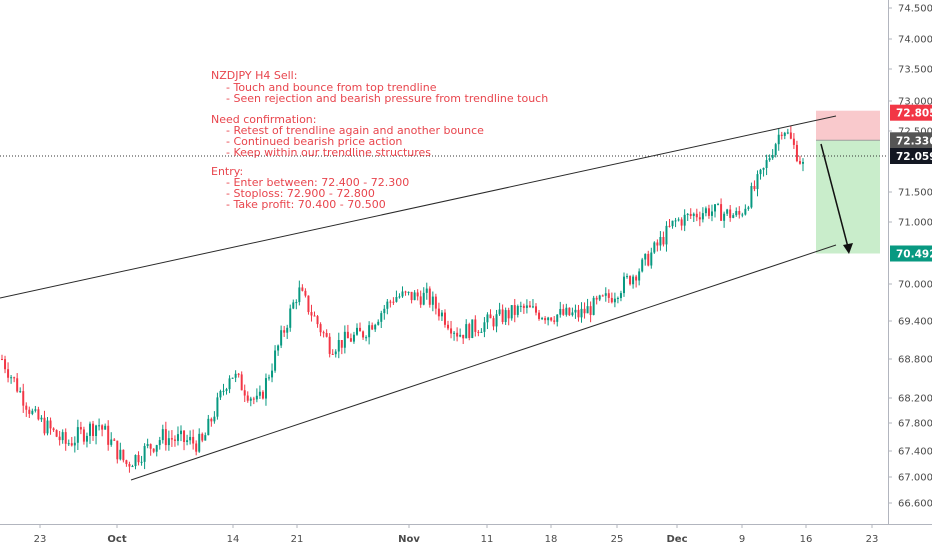  Describe the element at coordinates (915, 70) in the screenshot. I see `price-tick-label: 73.500` at that location.